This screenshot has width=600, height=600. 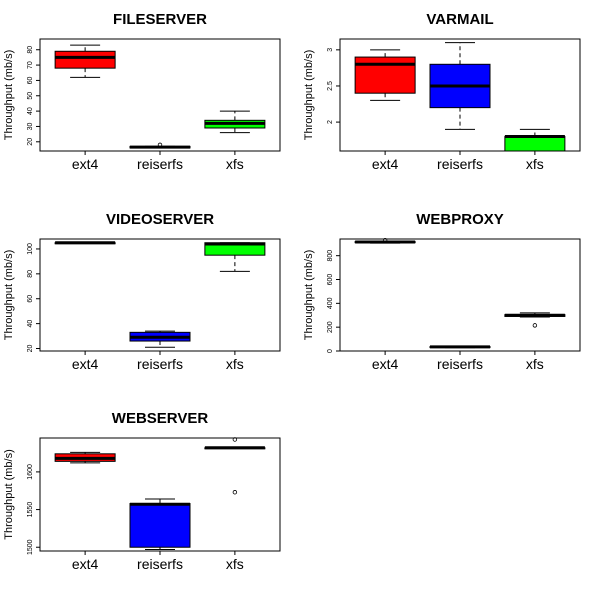 I want to click on y-tick-label: 2.5, so click(x=330, y=86).